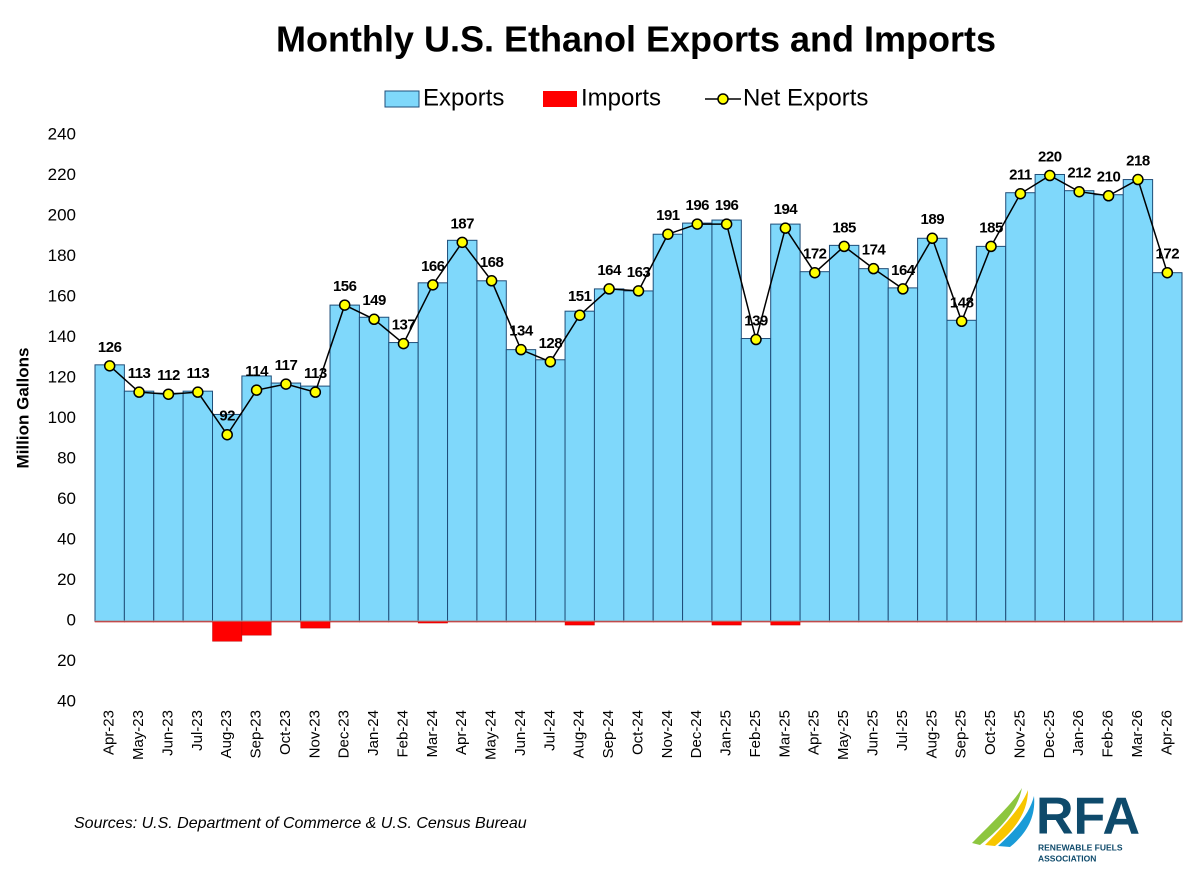 The width and height of the screenshot is (1200, 871). Describe the element at coordinates (402, 734) in the screenshot. I see `x-tick-label: Feb-24` at that location.